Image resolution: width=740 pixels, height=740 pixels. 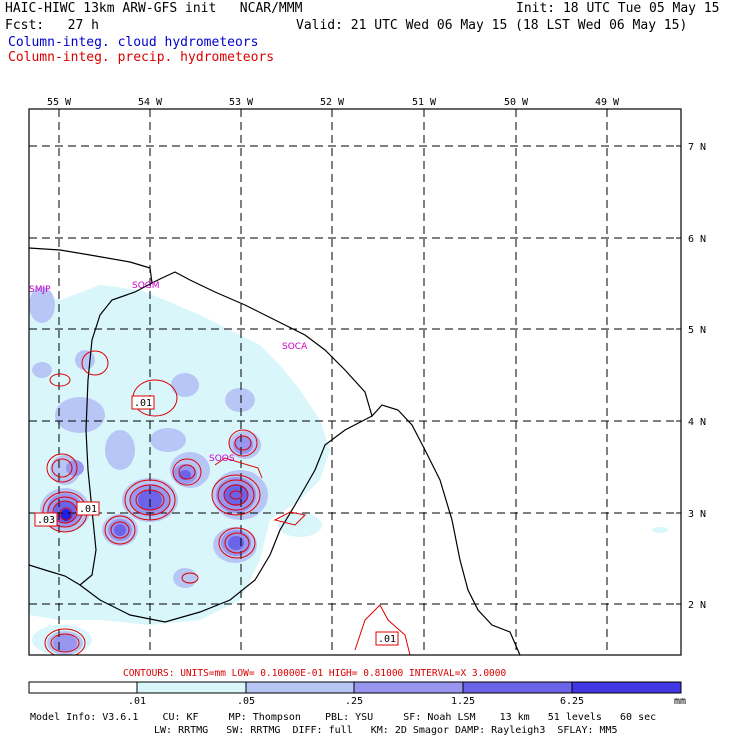 I want to click on lon-label: 52 W, so click(x=332, y=102).